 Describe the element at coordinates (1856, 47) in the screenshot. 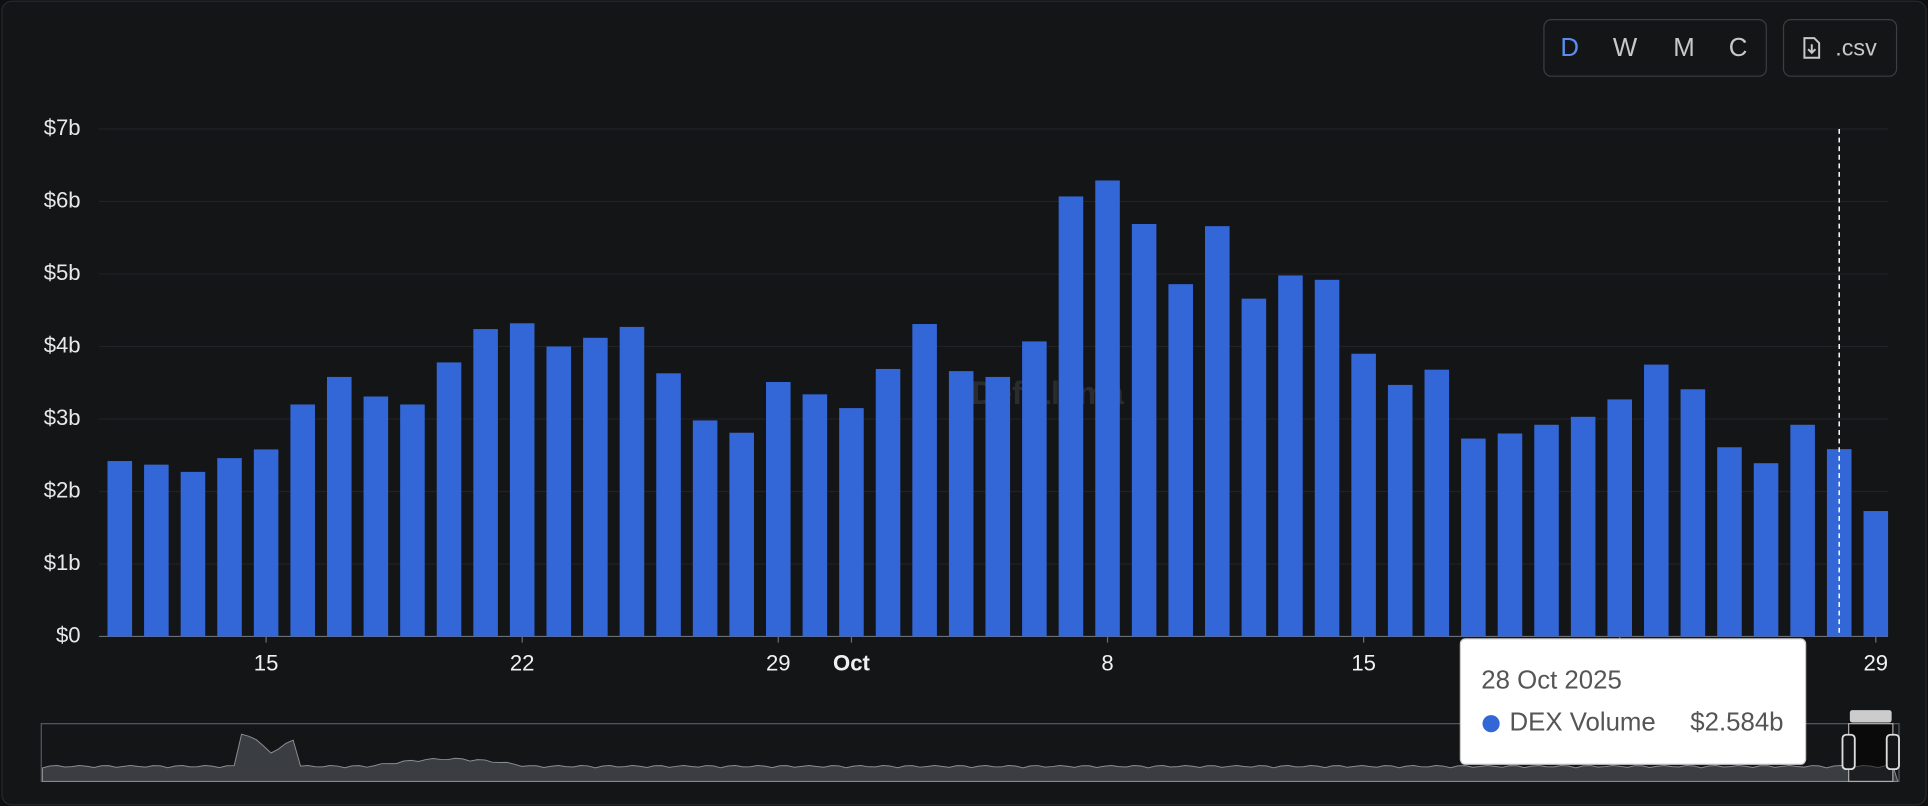

I see `csv-label: .csv` at that location.